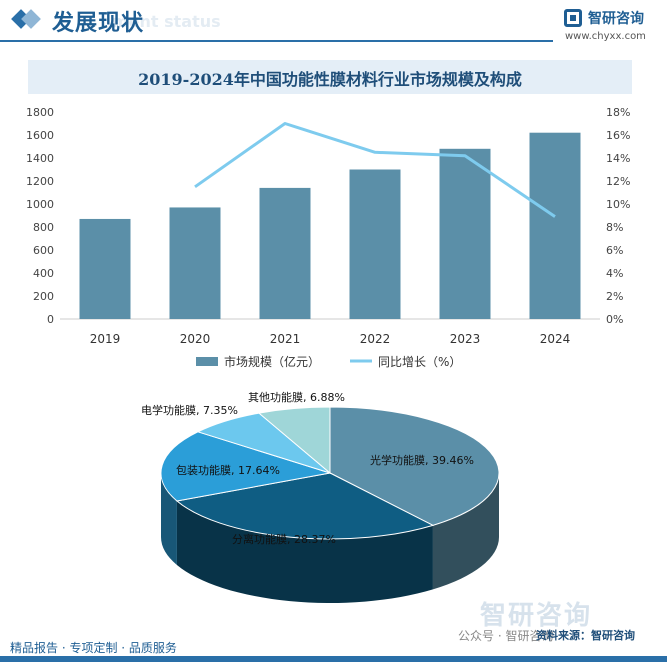  What do you see at coordinates (284, 539) in the screenshot?
I see `pie-slice-label: 分离功能膜, 28.37%` at bounding box center [284, 539].